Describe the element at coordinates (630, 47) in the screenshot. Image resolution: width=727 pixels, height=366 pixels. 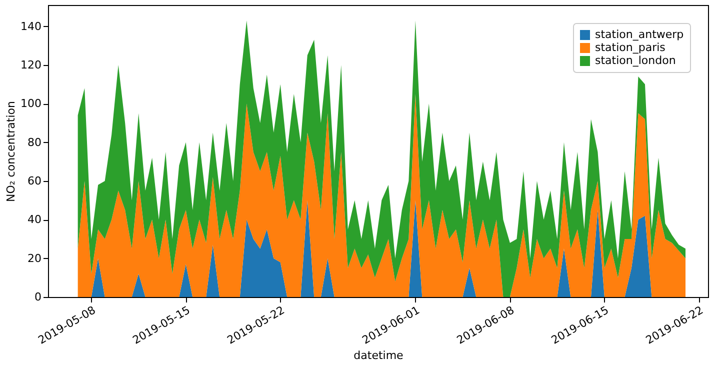
I see `legend-label: station_paris` at that location.